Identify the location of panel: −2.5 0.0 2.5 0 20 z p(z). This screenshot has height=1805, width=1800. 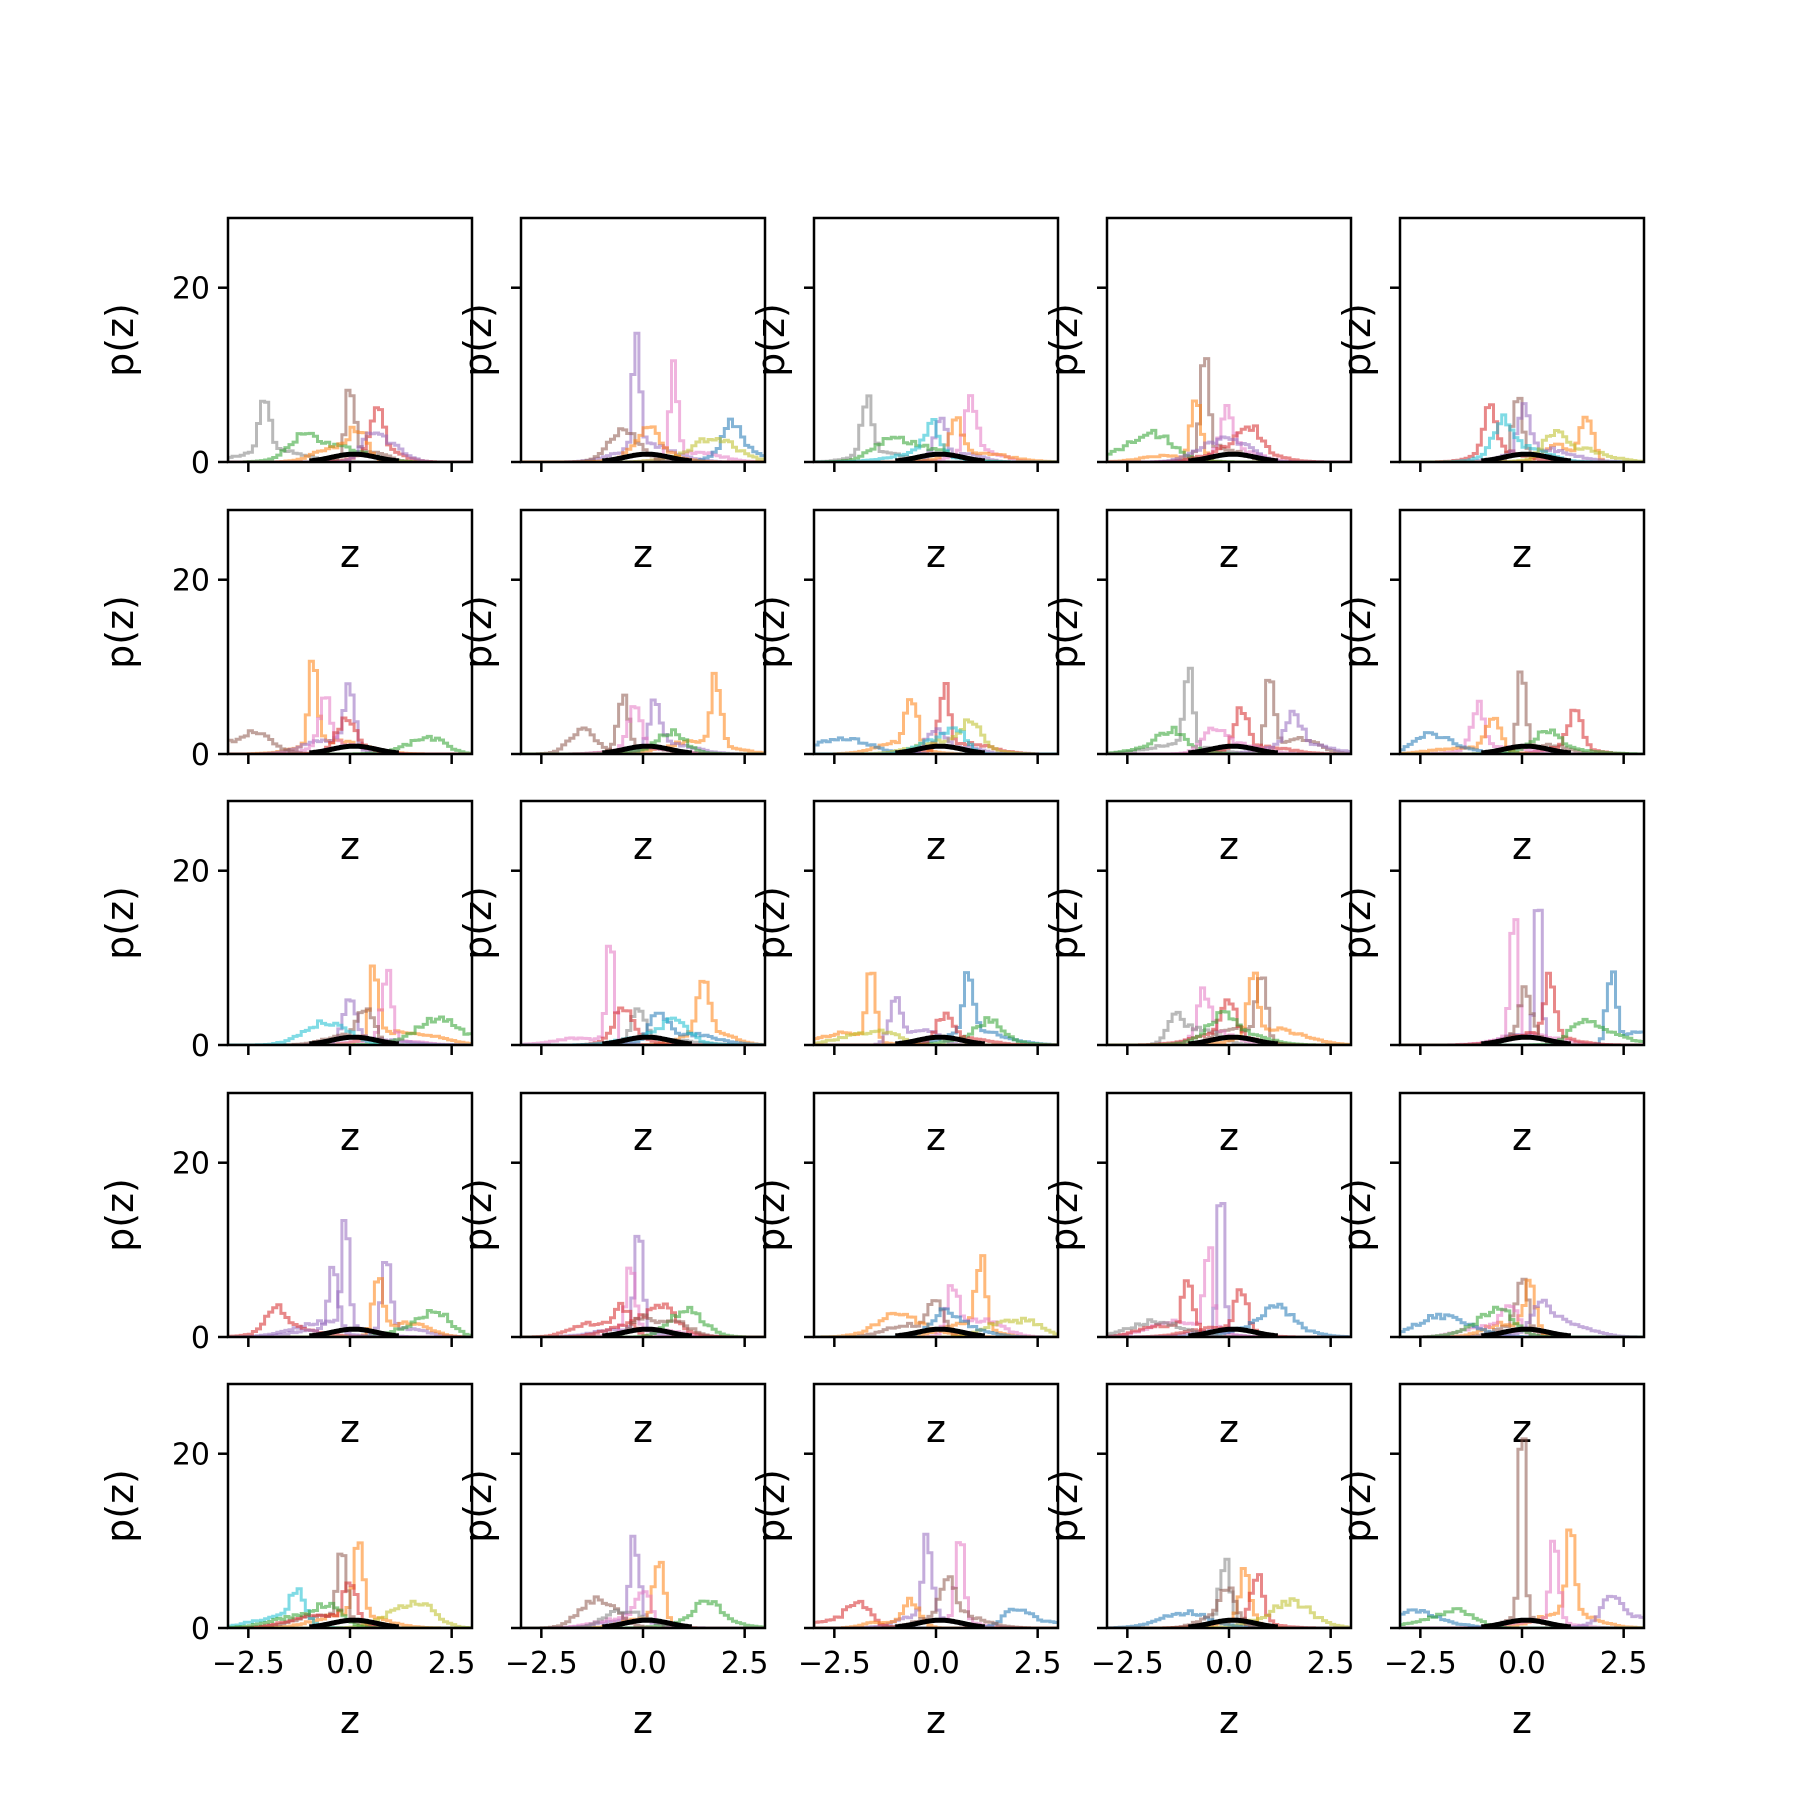
(287, 1562).